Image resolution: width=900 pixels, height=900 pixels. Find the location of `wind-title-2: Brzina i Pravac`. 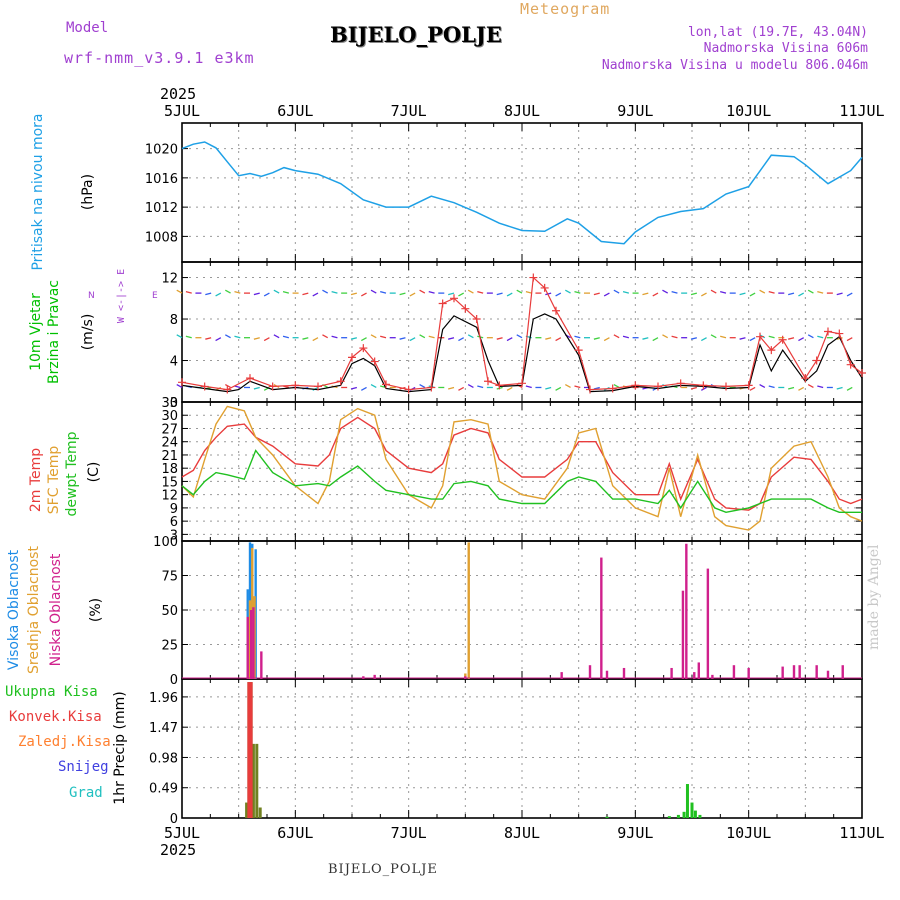

wind-title-2: Brzina i Pravac is located at coordinates (54, 332).